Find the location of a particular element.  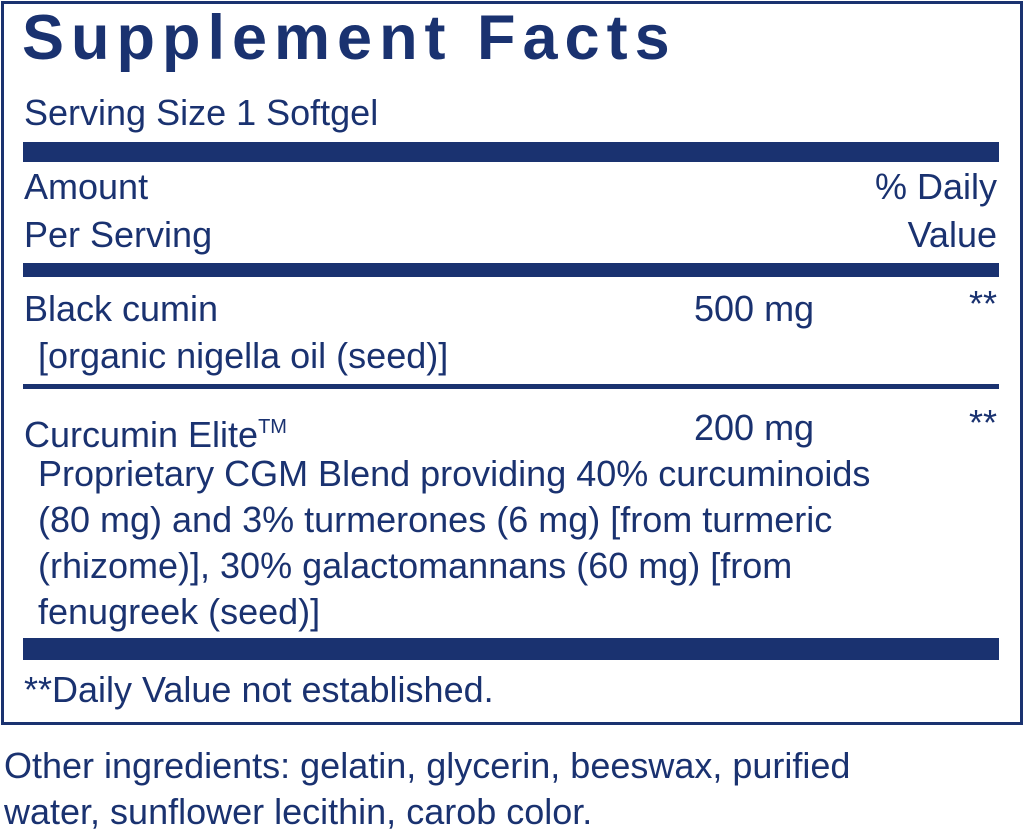

footnote: **Daily Value not established. is located at coordinates (259, 689).